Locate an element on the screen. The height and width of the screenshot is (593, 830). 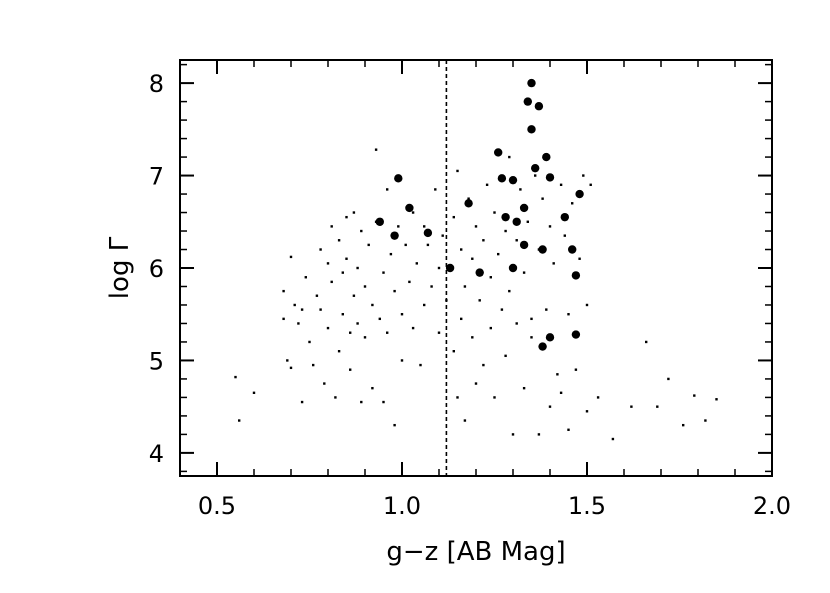
large-points-series is located at coordinates (479, 214).